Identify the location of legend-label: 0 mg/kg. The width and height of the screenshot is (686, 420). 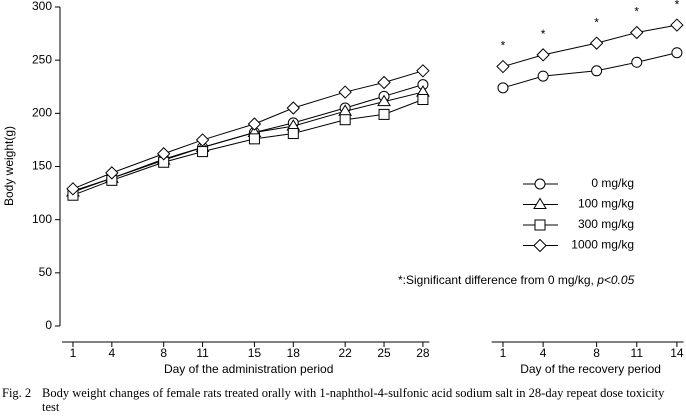
(612, 183).